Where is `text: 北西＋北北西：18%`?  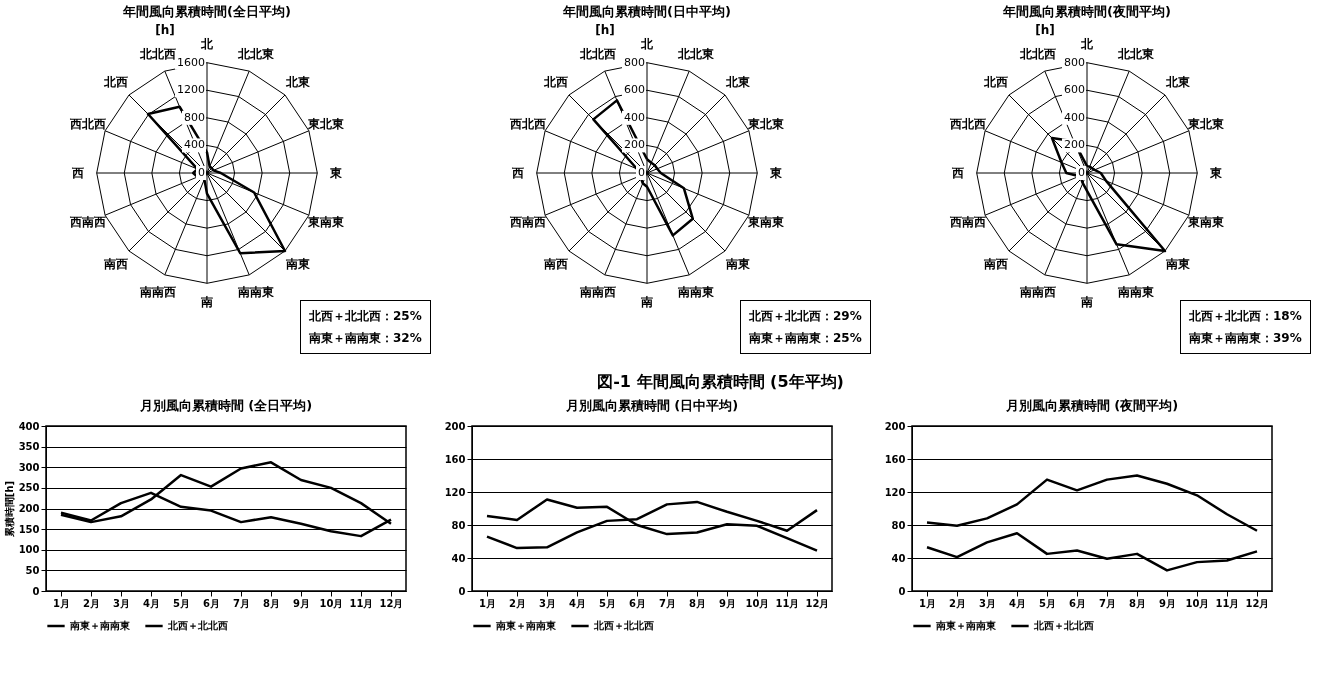
text: 北西＋北北西：18% is located at coordinates (1245, 316).